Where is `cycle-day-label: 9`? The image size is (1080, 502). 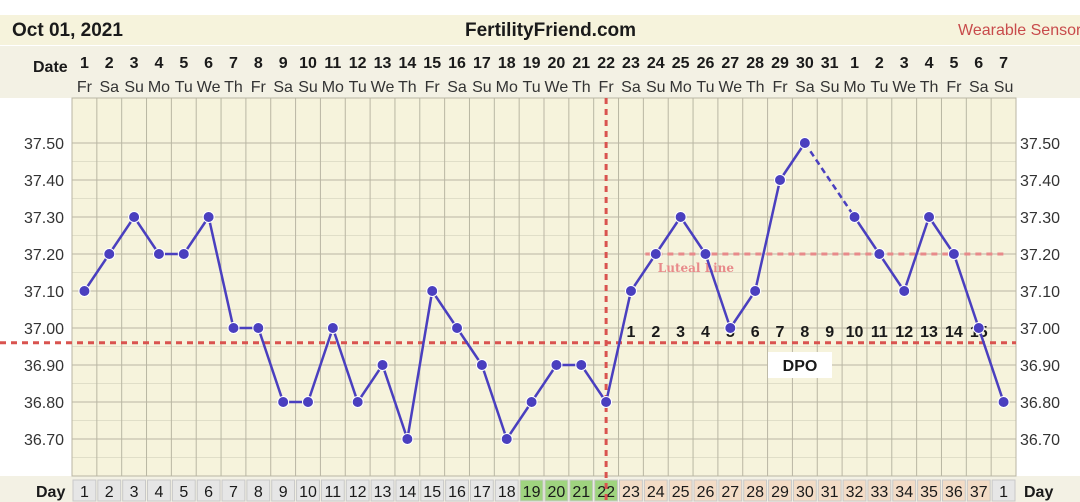
cycle-day-label: 9 is located at coordinates (283, 492).